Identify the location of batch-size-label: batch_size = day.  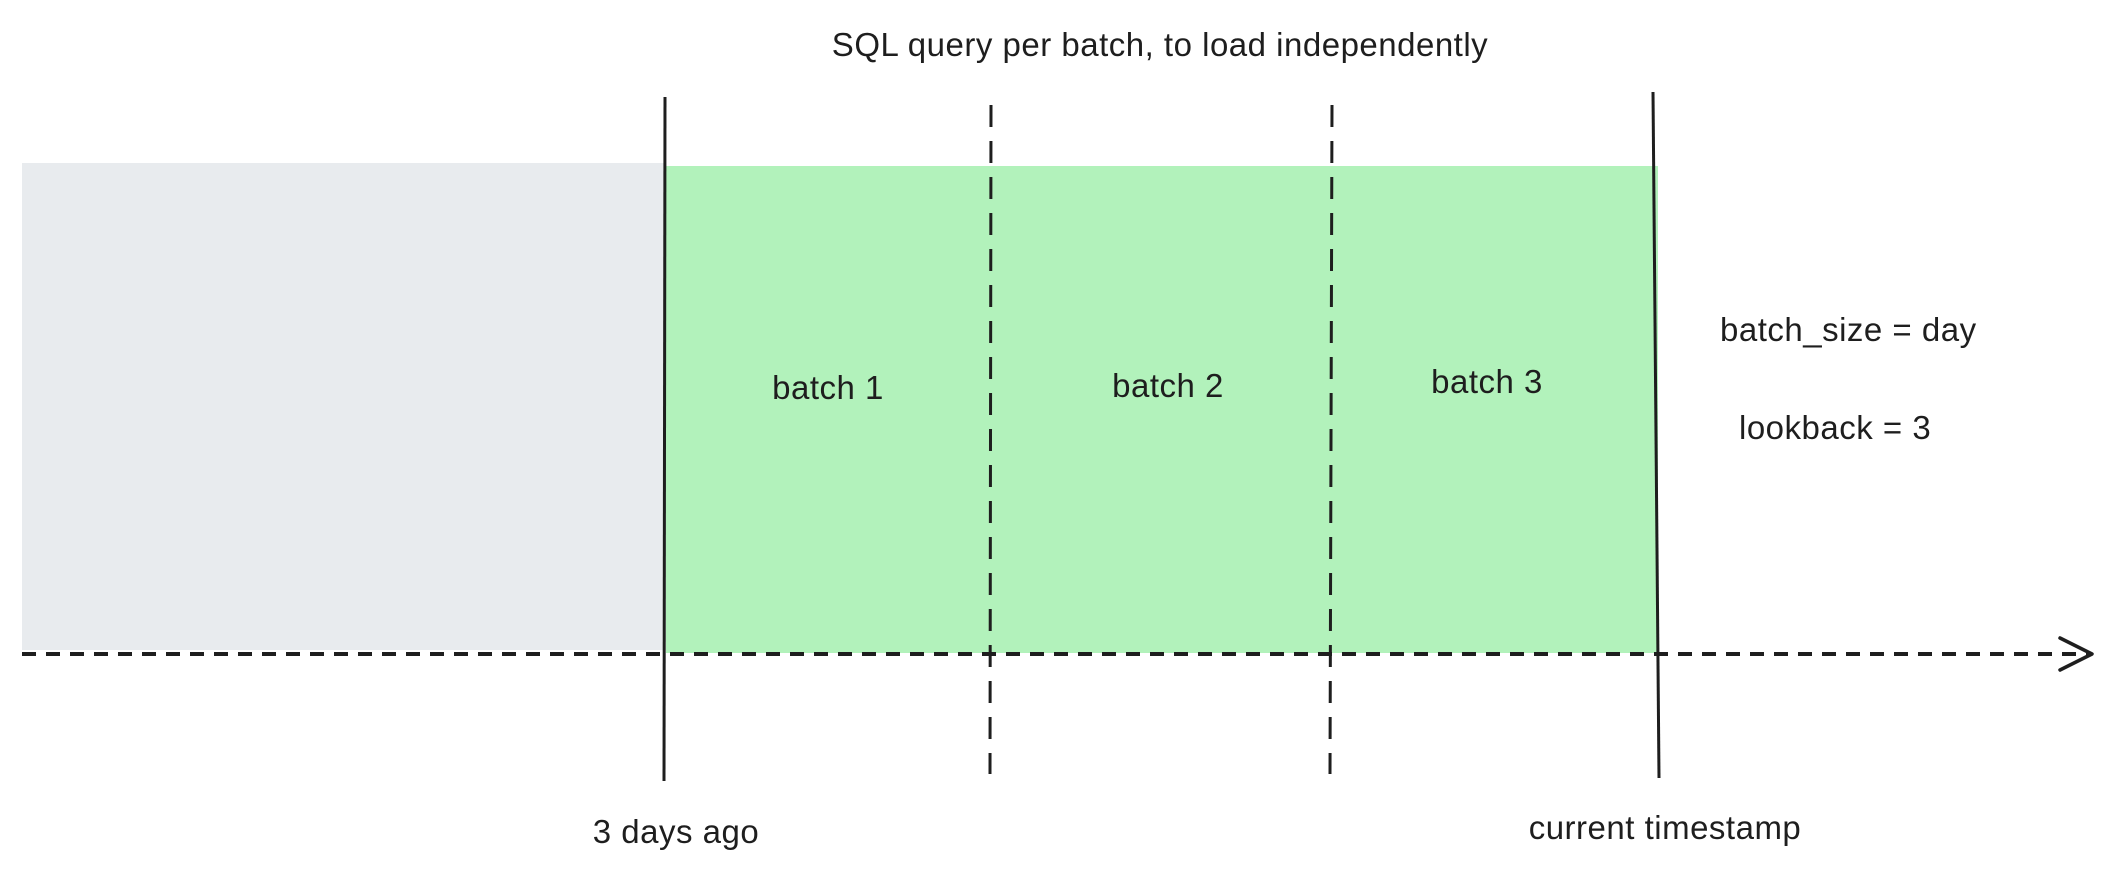
(1848, 329).